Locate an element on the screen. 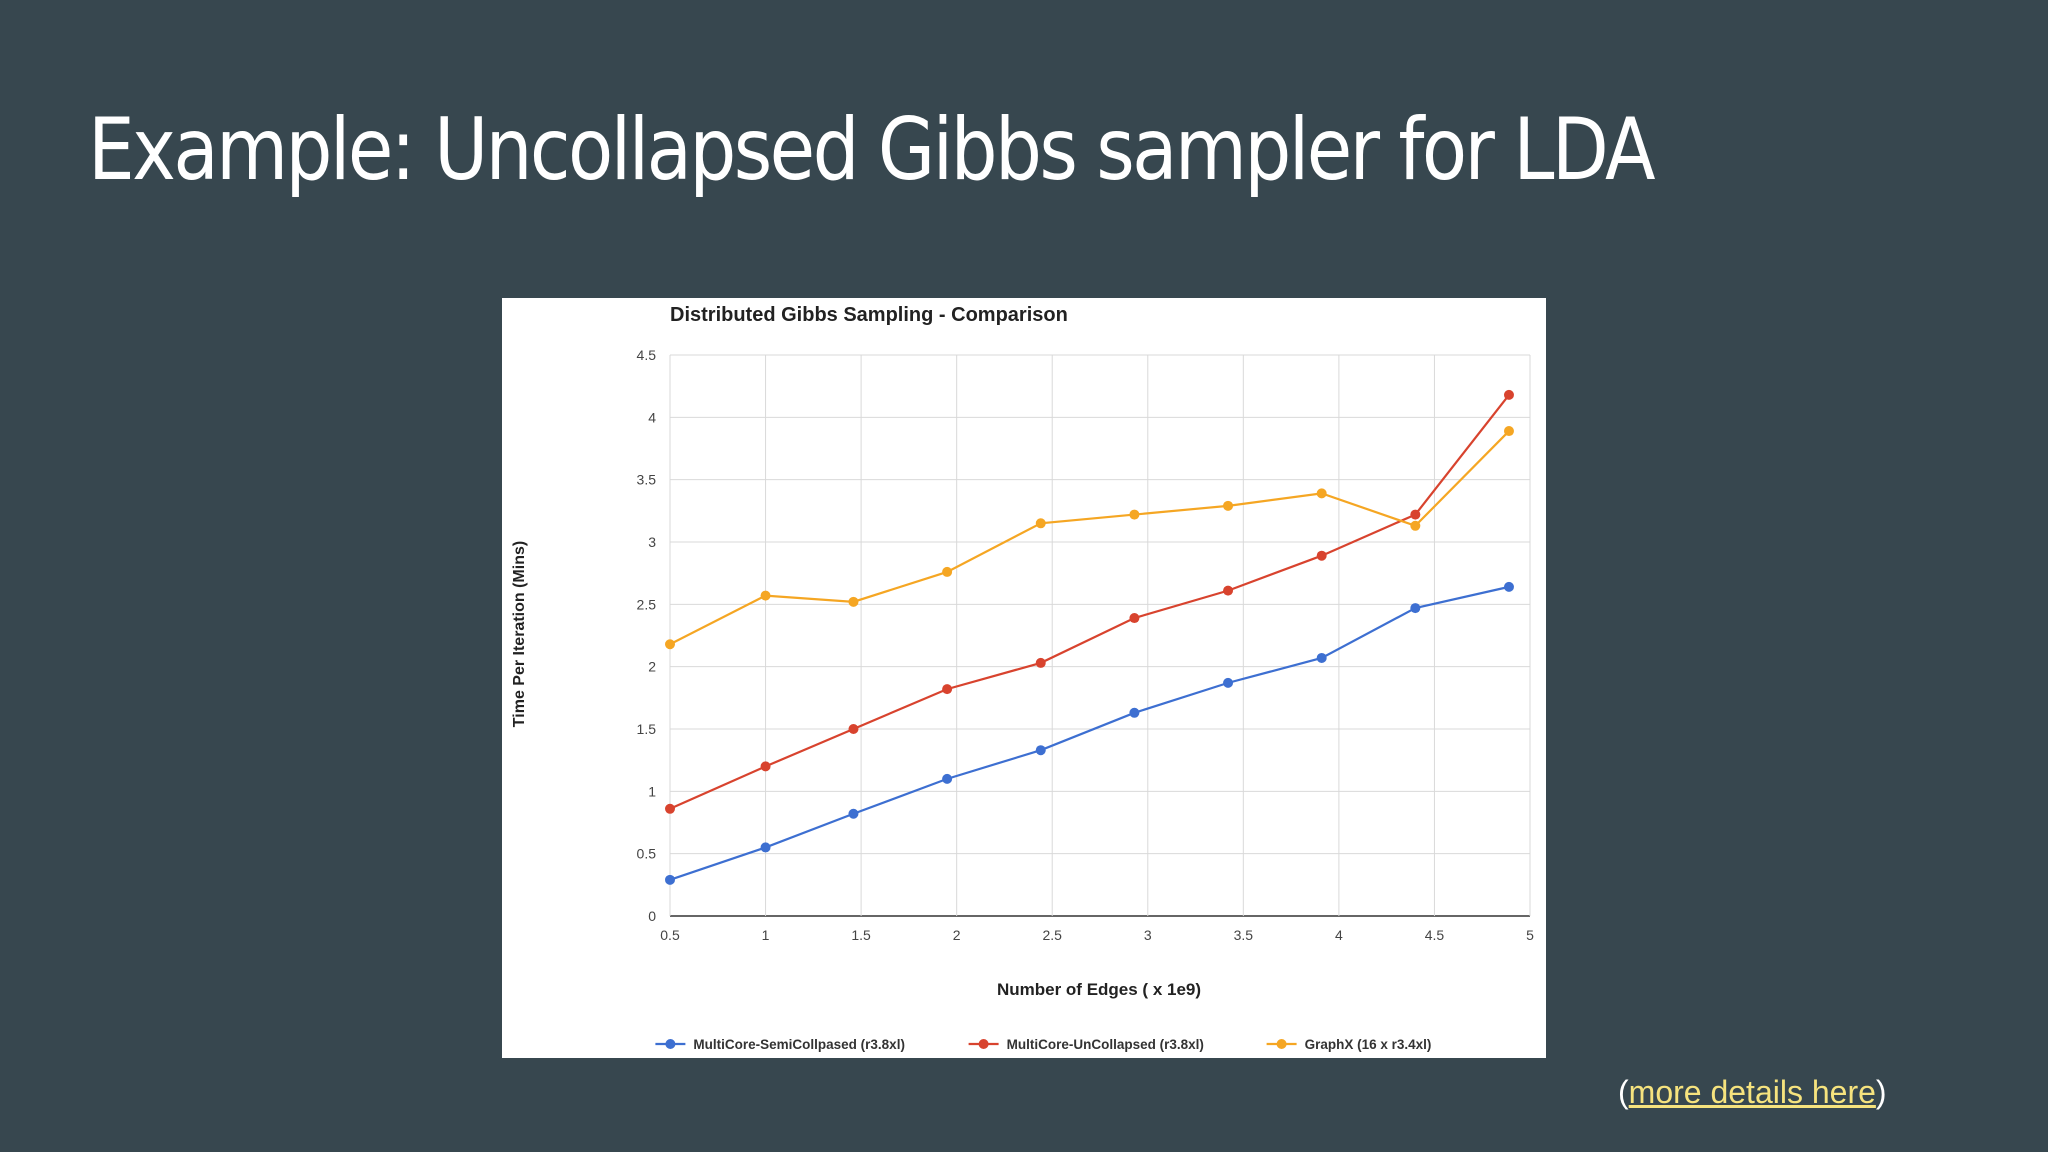  y-tick-label: 4.5 is located at coordinates (647, 355).